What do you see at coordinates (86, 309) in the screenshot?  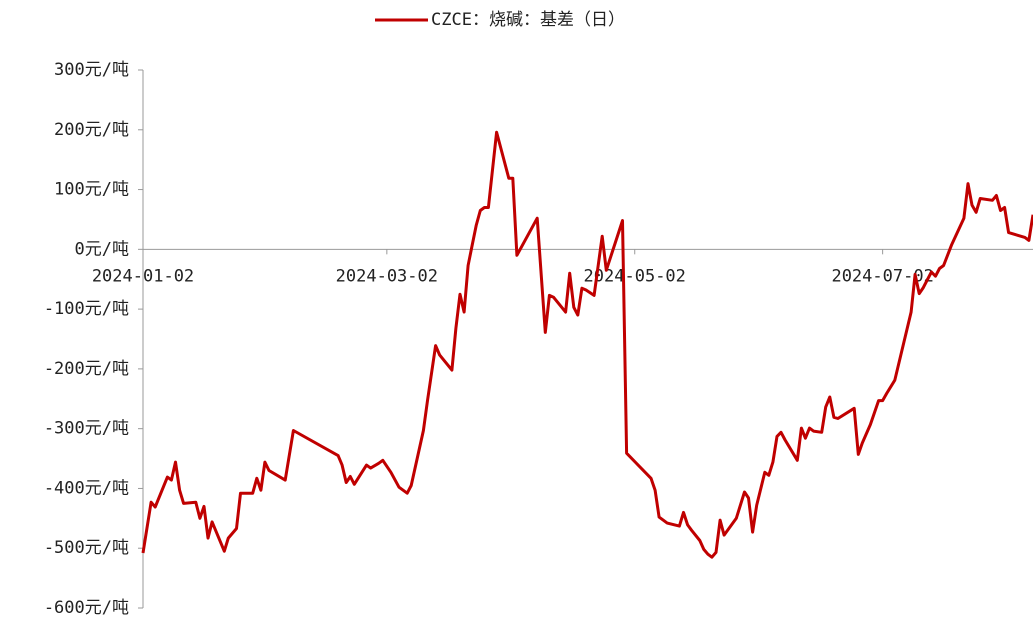 I see `y-tick-label: -100元/吨` at bounding box center [86, 309].